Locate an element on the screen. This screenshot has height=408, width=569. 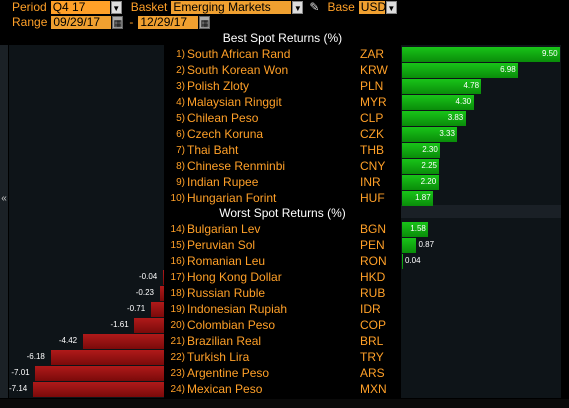
collapse-icon: « is located at coordinates (4, 198).